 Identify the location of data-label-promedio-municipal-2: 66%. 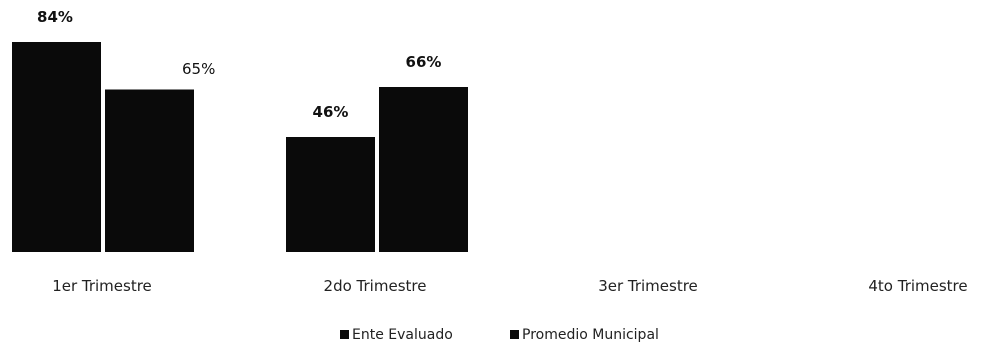
(424, 62).